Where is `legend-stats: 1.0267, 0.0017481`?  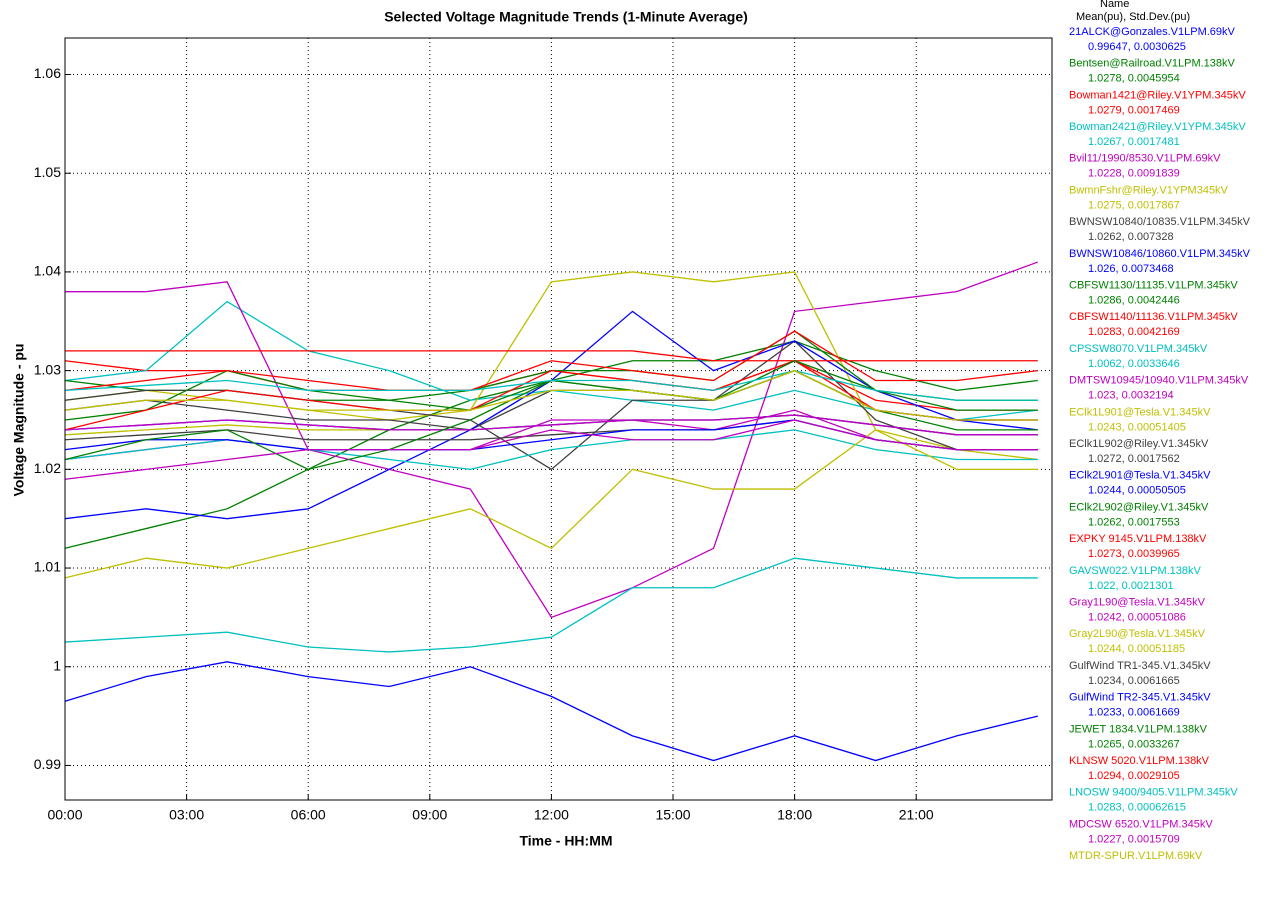
legend-stats: 1.0267, 0.0017481 is located at coordinates (1134, 142).